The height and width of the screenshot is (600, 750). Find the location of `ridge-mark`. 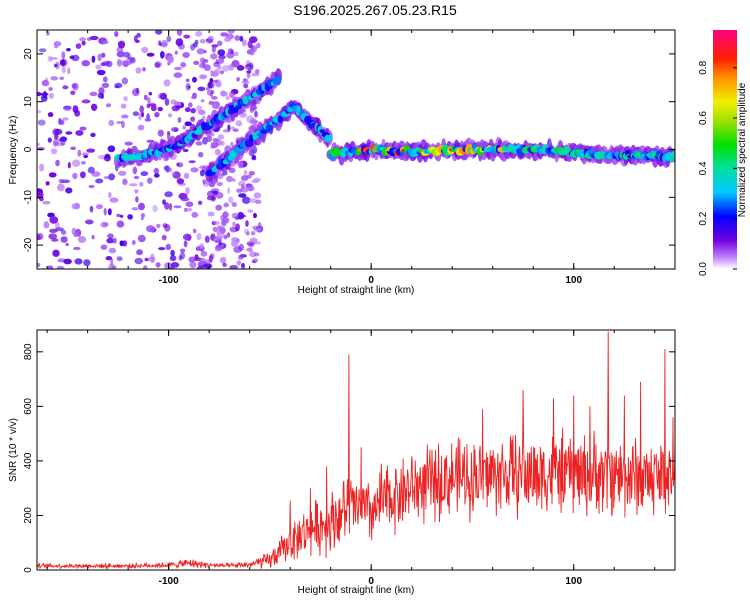

ridge-mark is located at coordinates (198, 132).